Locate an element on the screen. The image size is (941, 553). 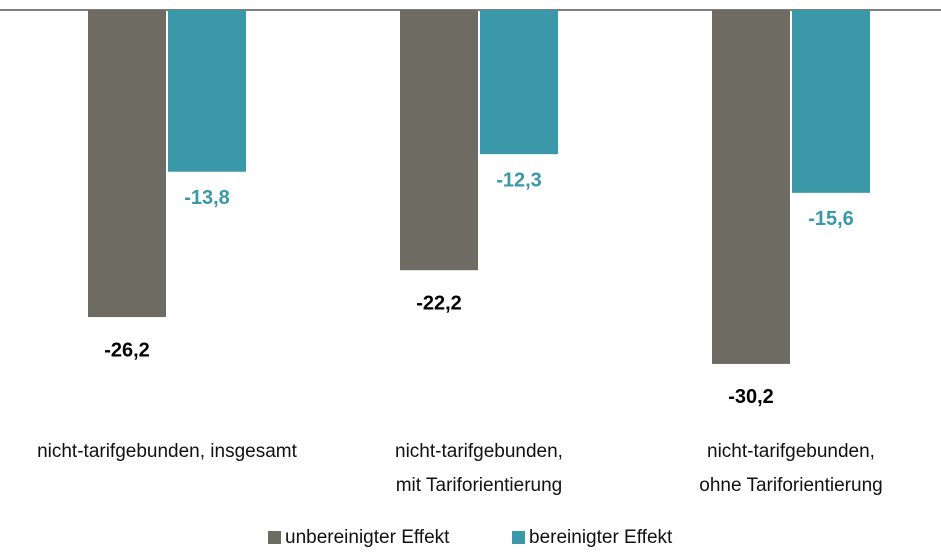
value-label: -15,6 is located at coordinates (831, 219).